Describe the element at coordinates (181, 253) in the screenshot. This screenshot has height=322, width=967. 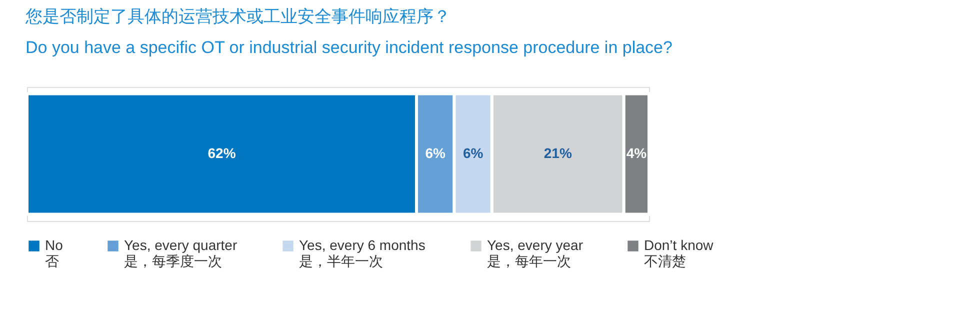
I see `legend-label: Yes, every quarter 是，每季度一次` at that location.